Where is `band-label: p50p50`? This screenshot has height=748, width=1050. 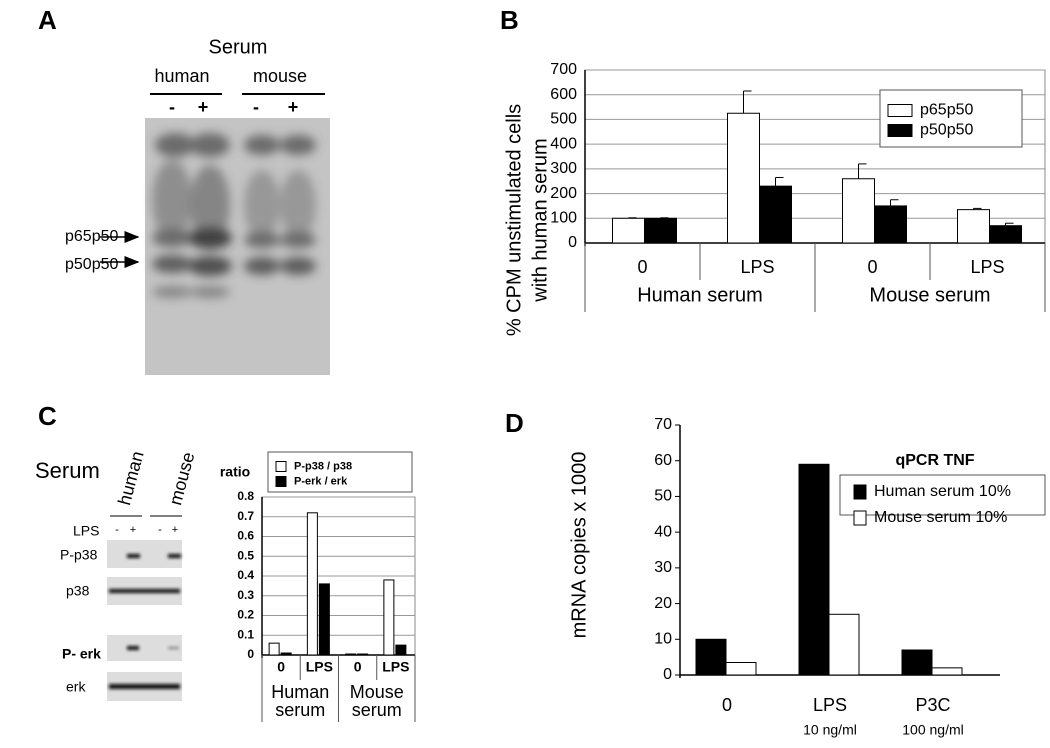 band-label: p50p50 is located at coordinates (91, 264).